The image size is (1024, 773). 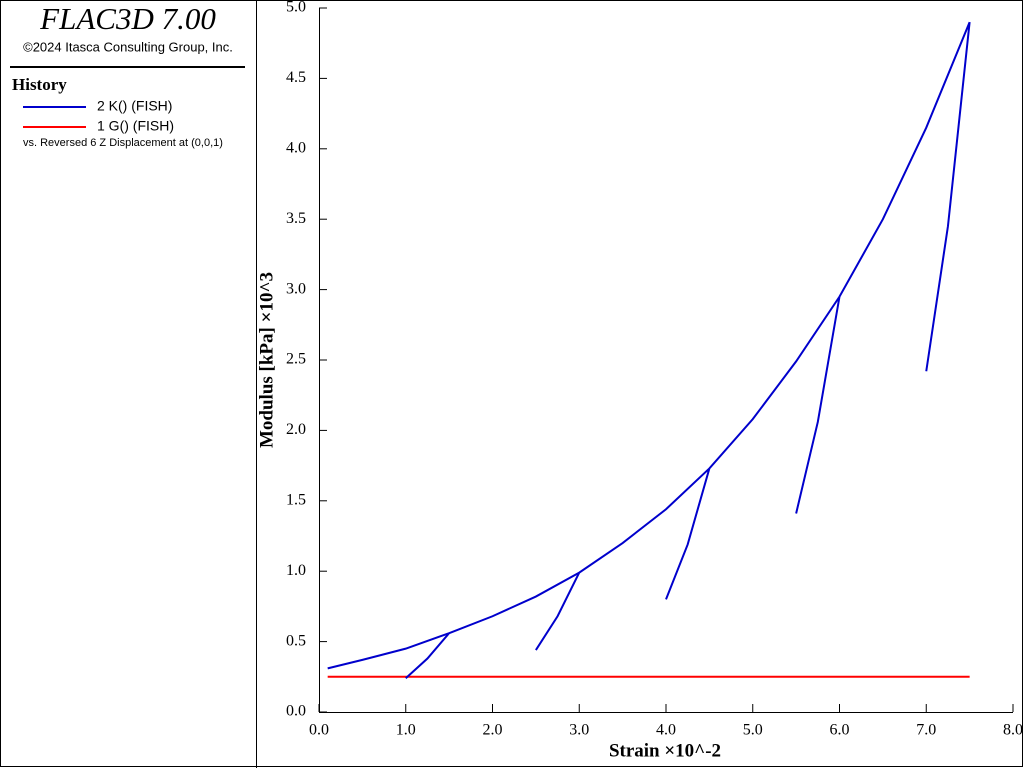 I want to click on legend-note: vs. Reversed 6 Z Displacement at (0,0,1), so click(x=123, y=143).